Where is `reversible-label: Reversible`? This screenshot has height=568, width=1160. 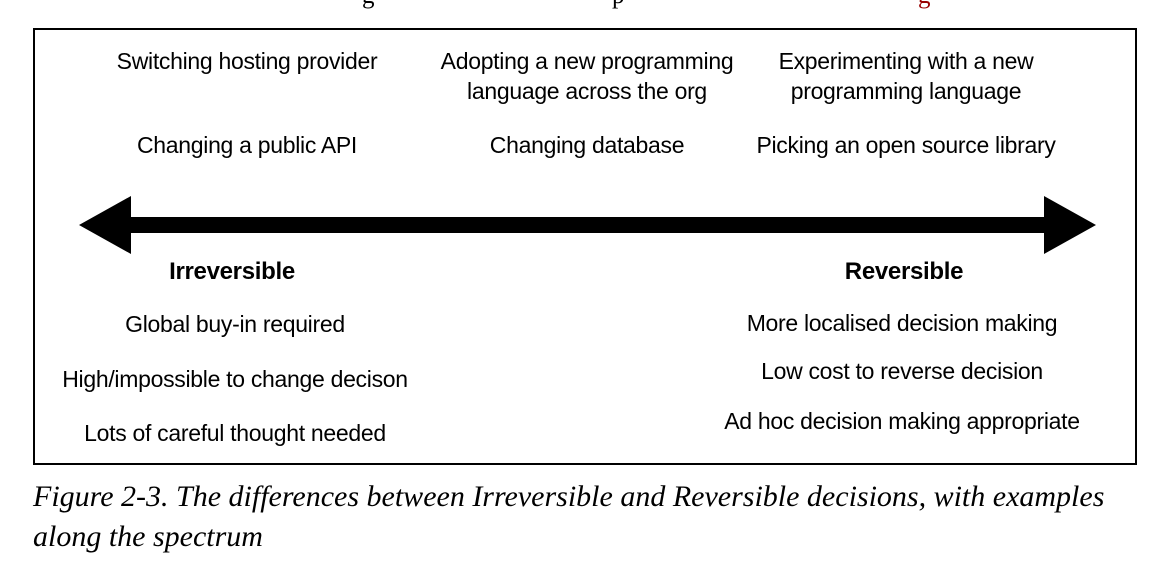 reversible-label: Reversible is located at coordinates (904, 271).